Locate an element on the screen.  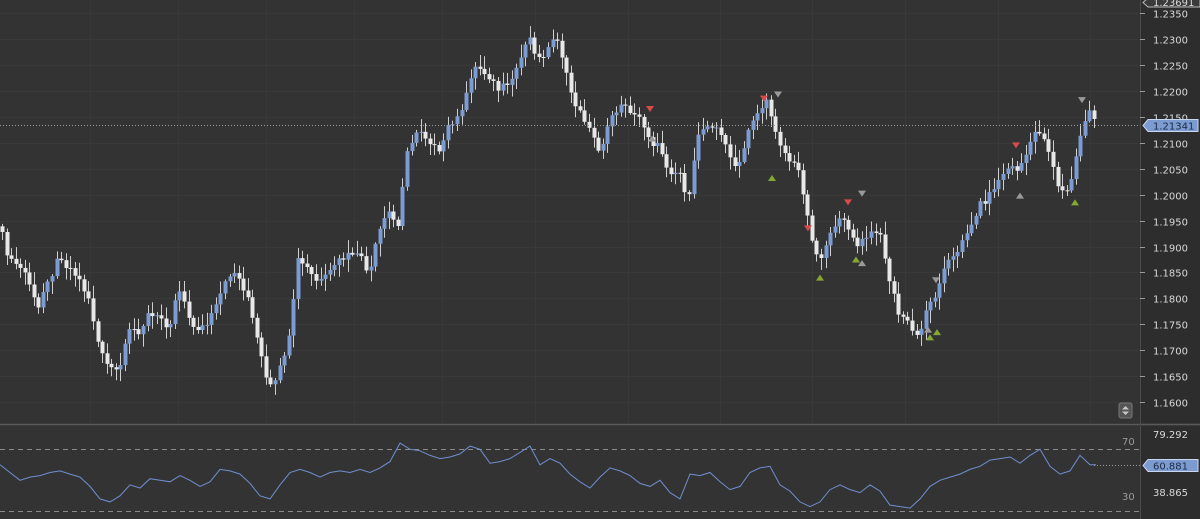
scale-toggle-button-bg is located at coordinates (1125, 410).